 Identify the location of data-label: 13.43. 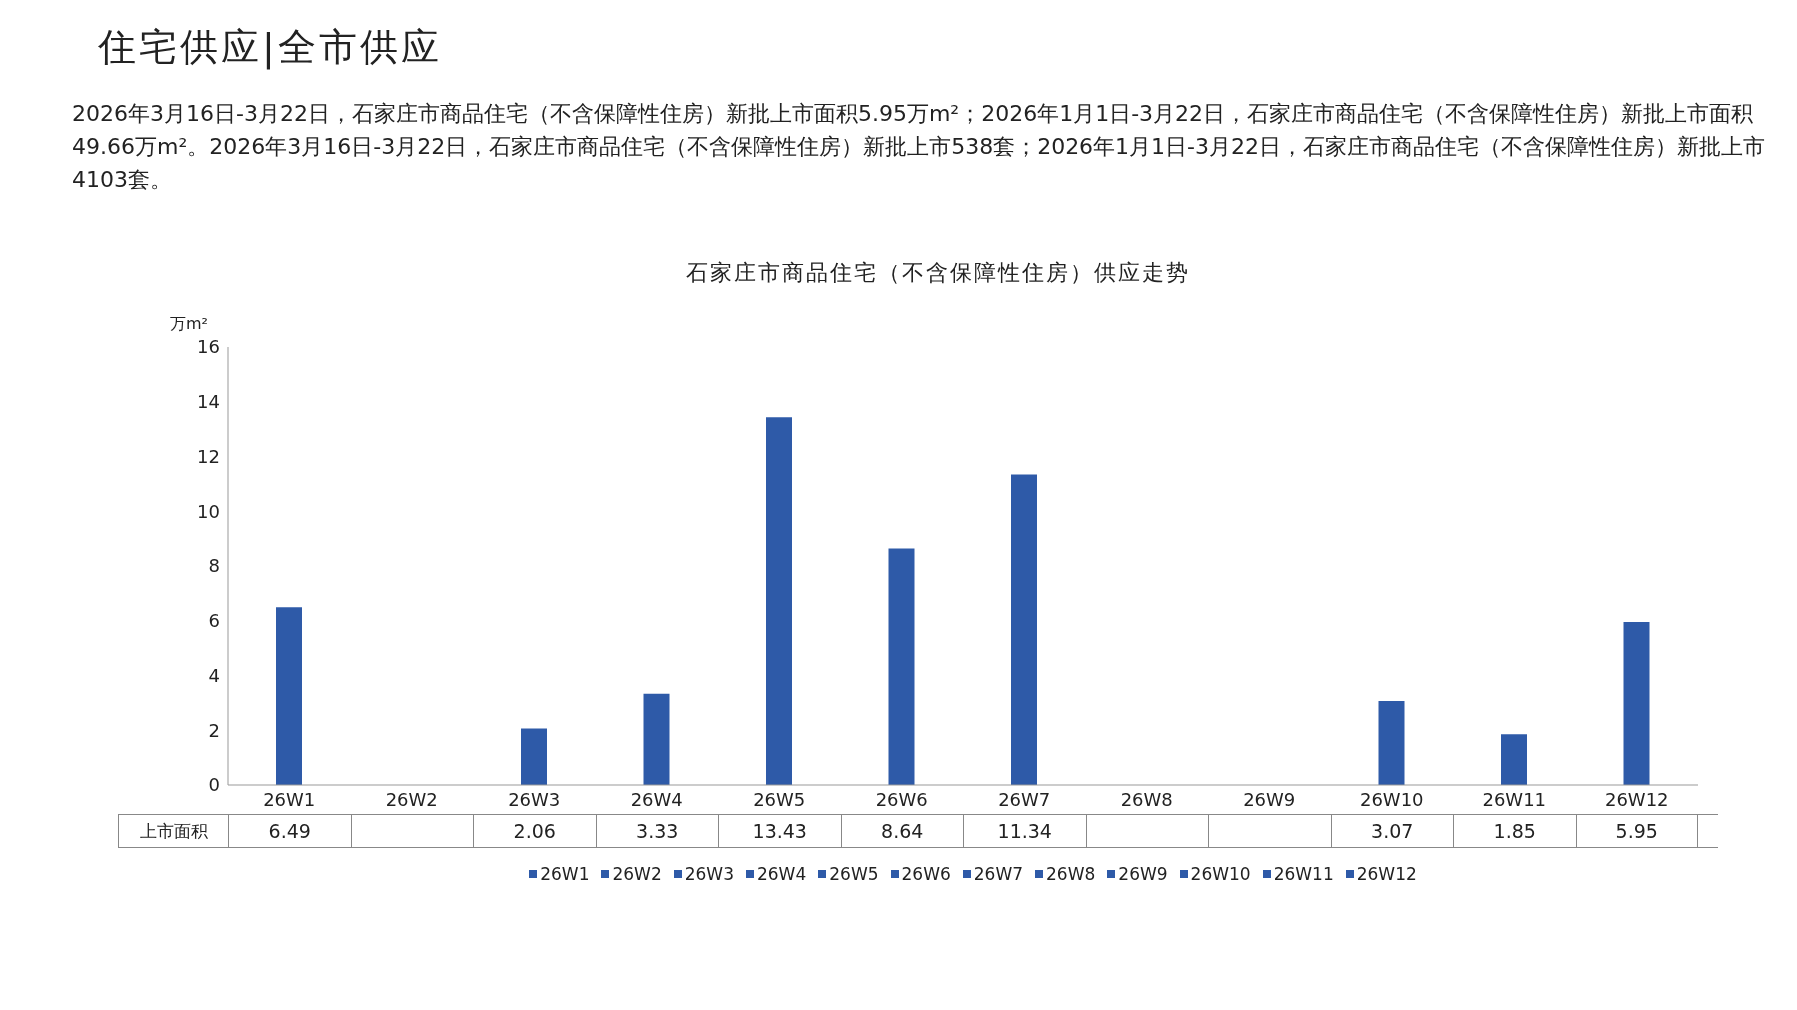
(779, 831).